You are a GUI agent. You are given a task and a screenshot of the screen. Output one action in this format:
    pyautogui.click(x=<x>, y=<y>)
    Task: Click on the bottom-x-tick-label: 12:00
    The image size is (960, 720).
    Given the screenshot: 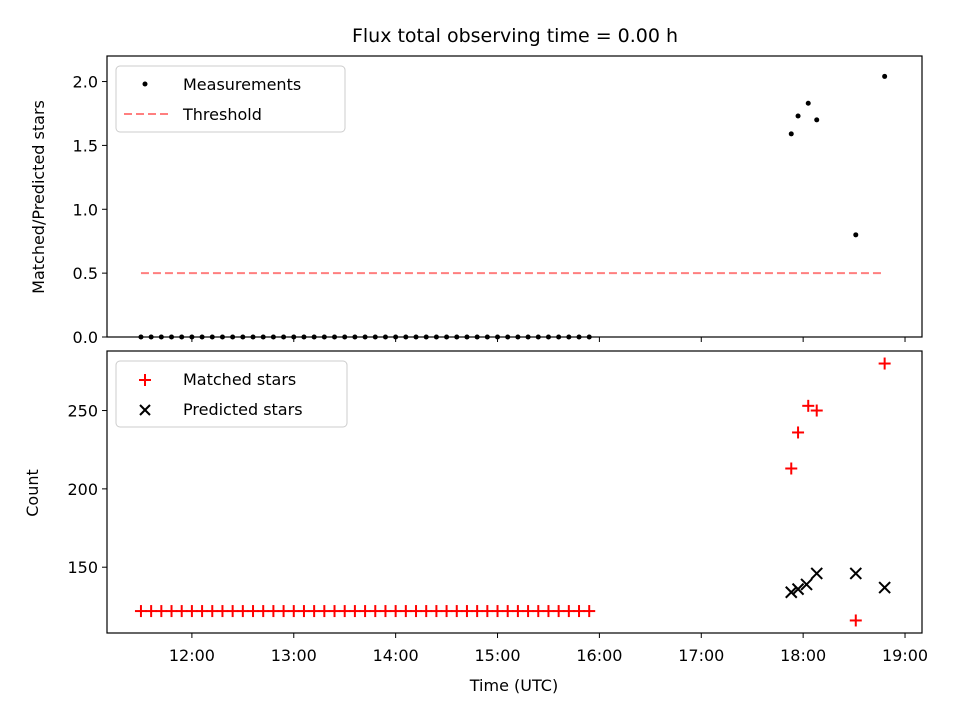 What is the action you would take?
    pyautogui.click(x=192, y=655)
    